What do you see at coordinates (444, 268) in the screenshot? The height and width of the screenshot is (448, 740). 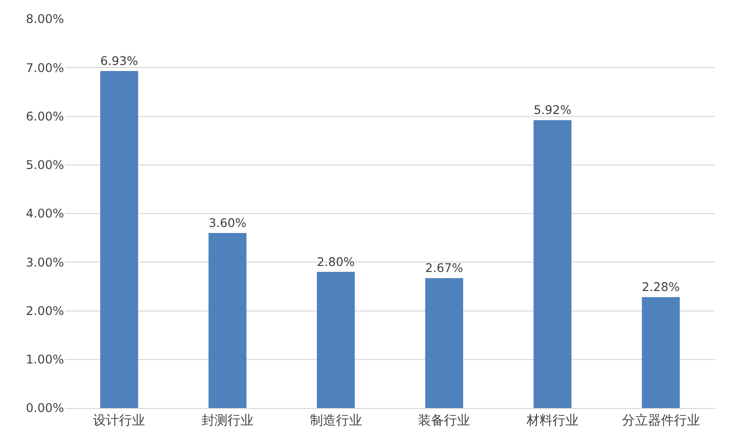 I see `data-label: 2.67%` at bounding box center [444, 268].